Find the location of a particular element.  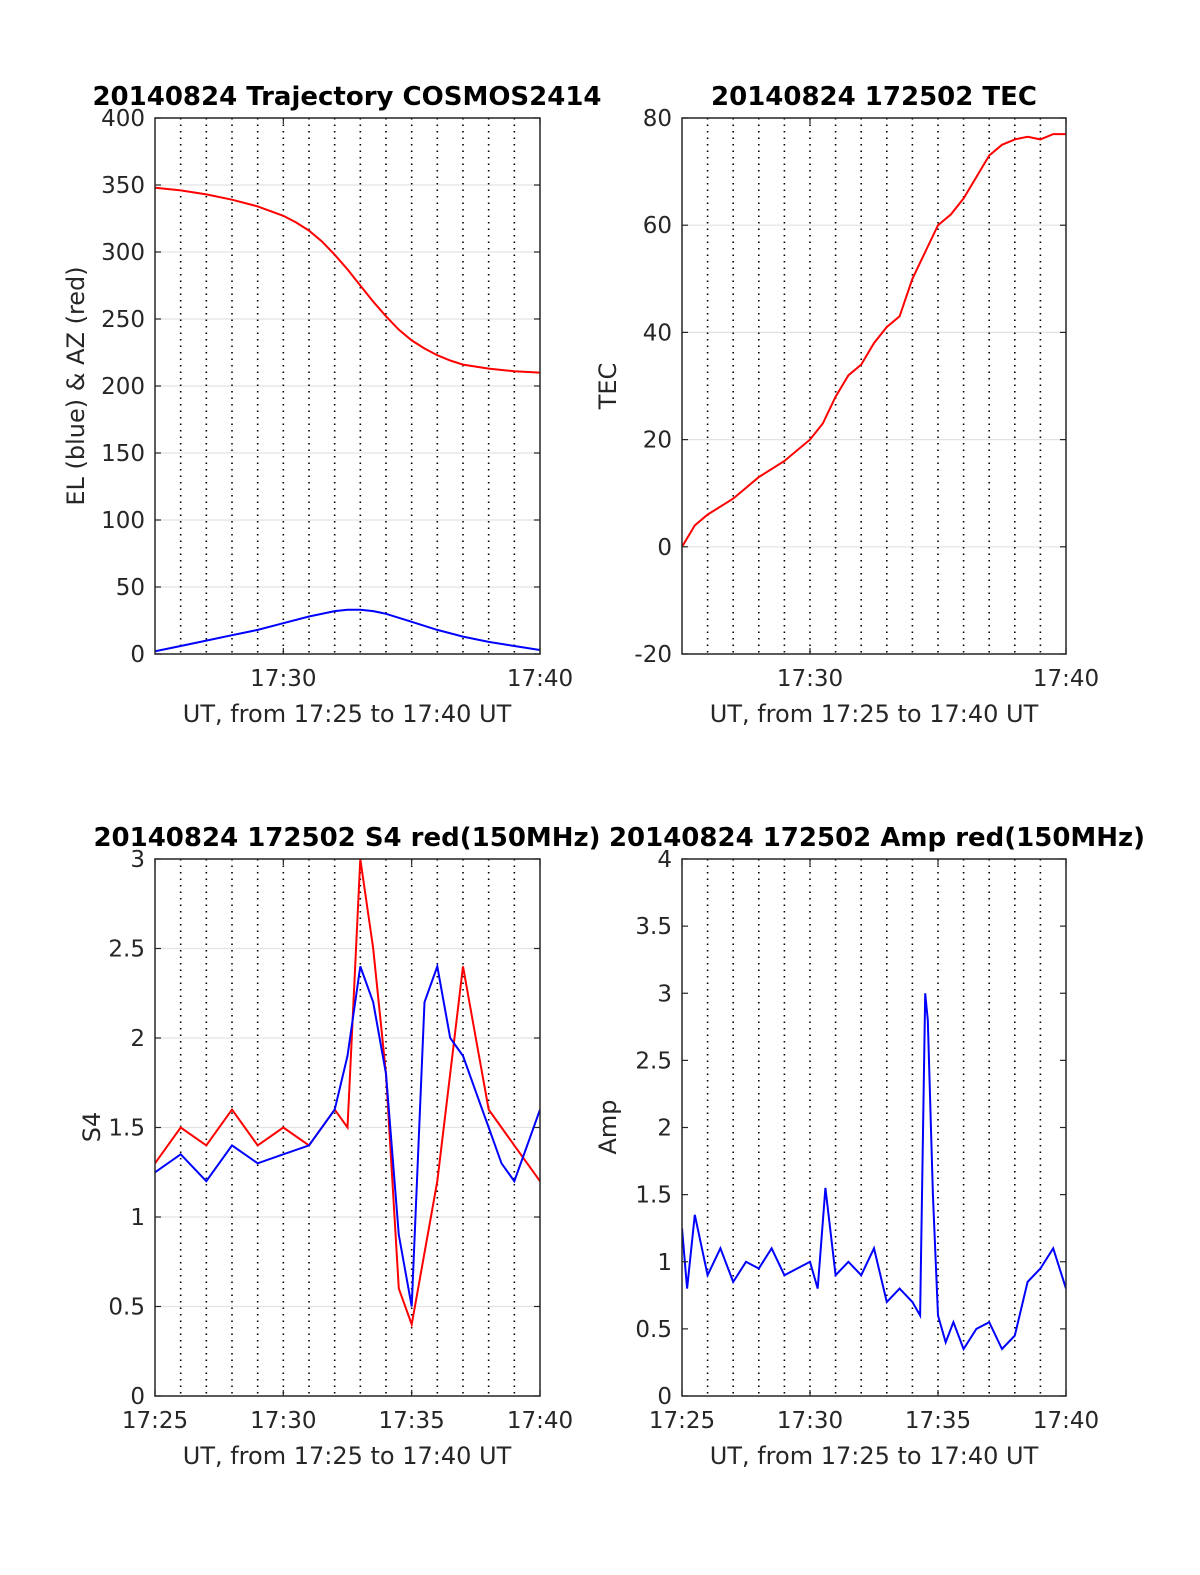

y-tick-label: 40 is located at coordinates (657, 333).